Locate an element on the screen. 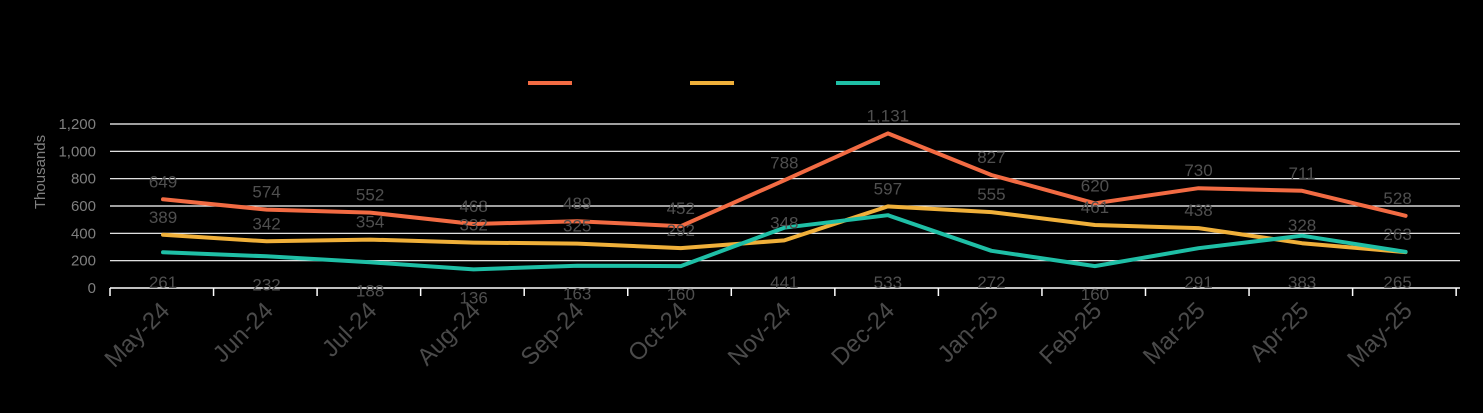  data-label: 348 is located at coordinates (784, 222).